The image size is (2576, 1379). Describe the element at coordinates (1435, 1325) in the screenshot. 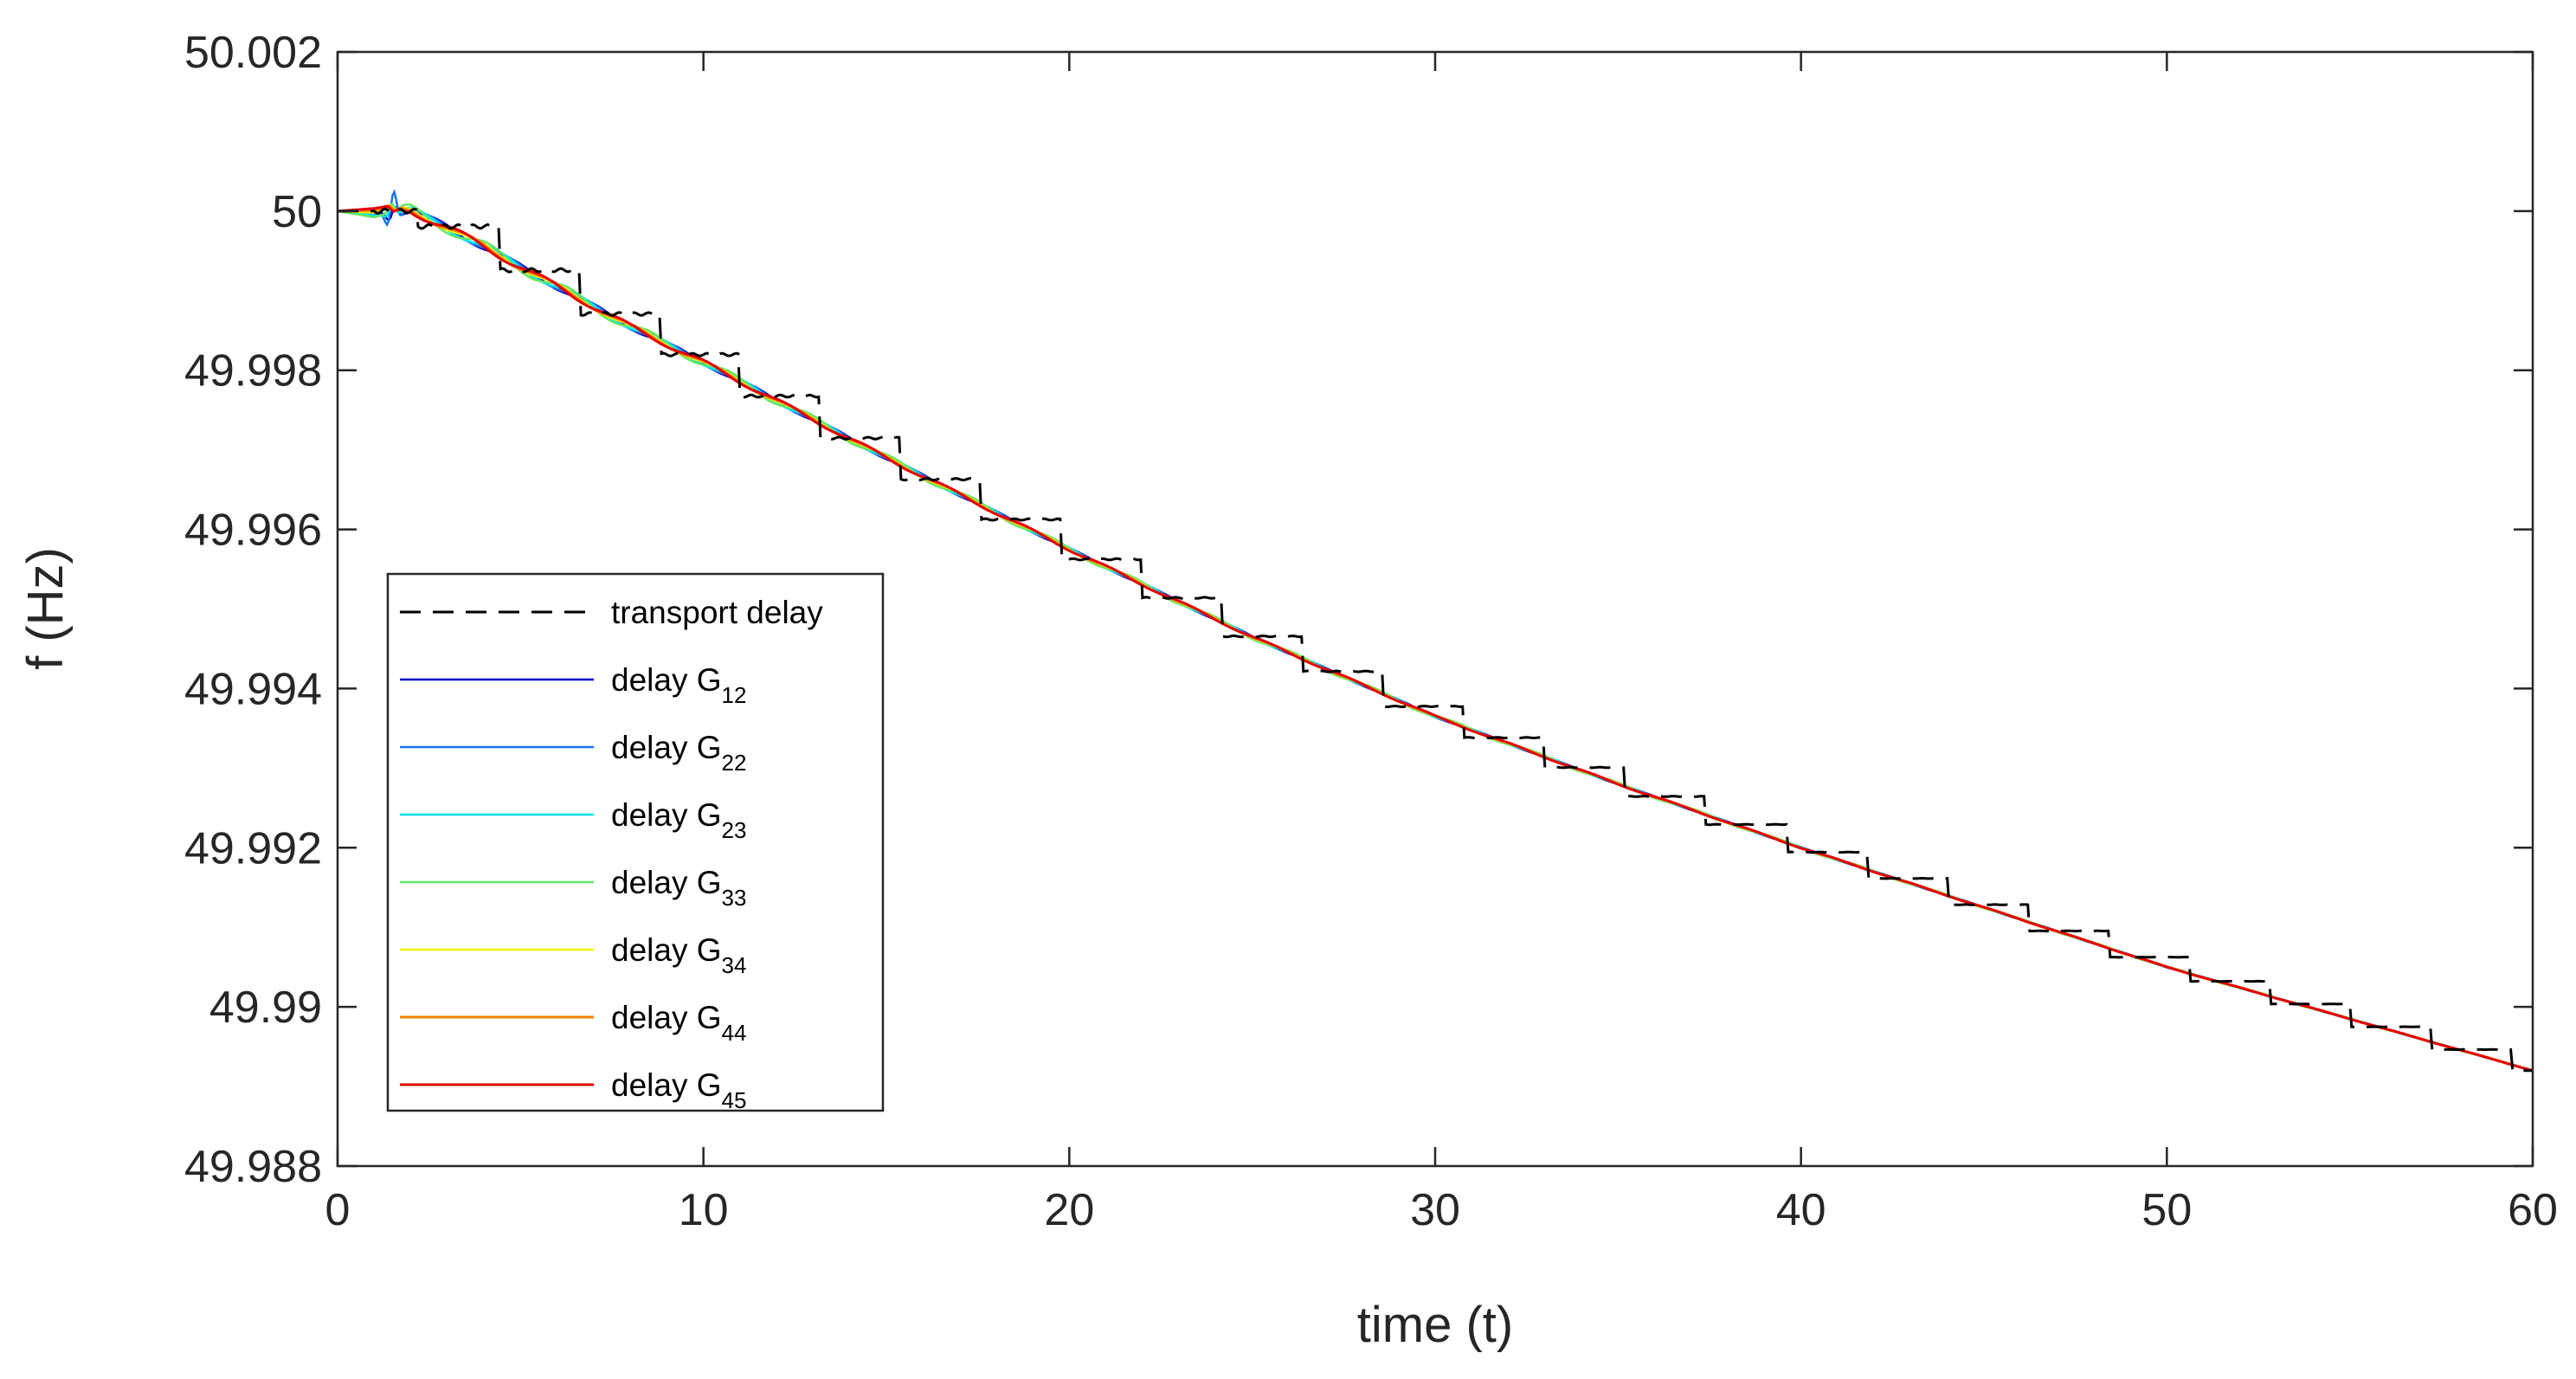

I see `x-axis-title: time (t)` at that location.